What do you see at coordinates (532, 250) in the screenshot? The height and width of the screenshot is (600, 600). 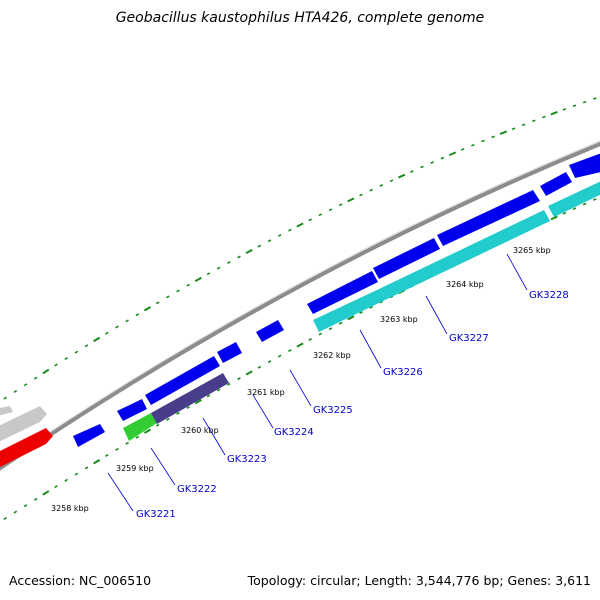 I see `kbp-label: 3265 kbp` at bounding box center [532, 250].